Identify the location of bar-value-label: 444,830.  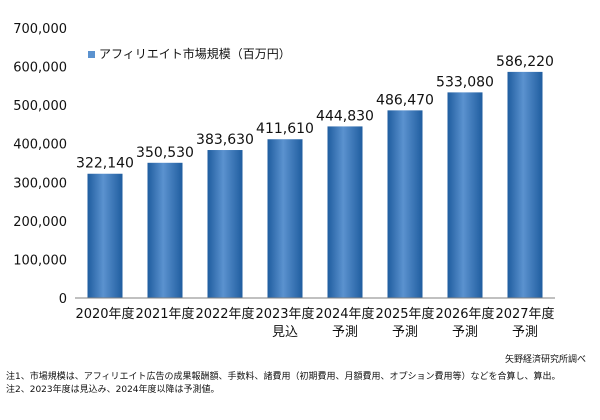
(345, 116).